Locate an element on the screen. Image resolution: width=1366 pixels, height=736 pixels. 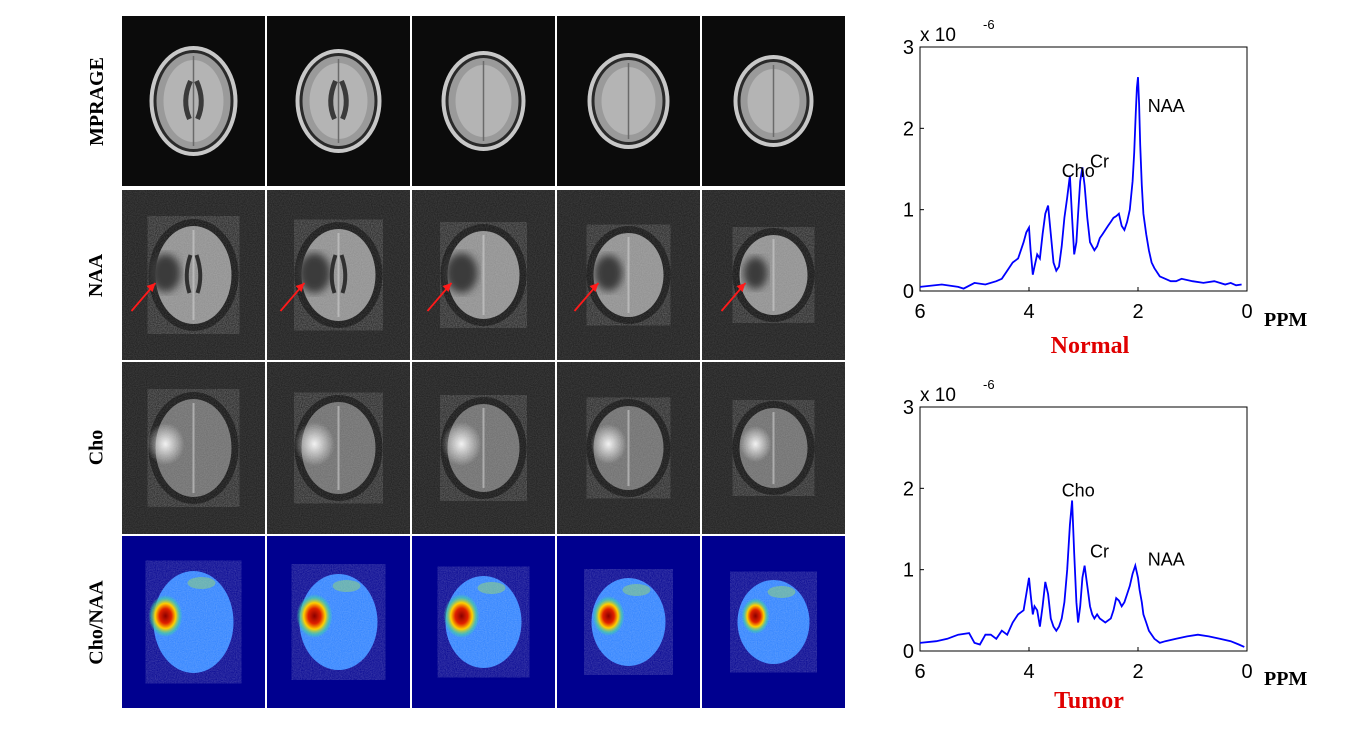
row-label-text: Cho/NAA is located at coordinates (96, 622).